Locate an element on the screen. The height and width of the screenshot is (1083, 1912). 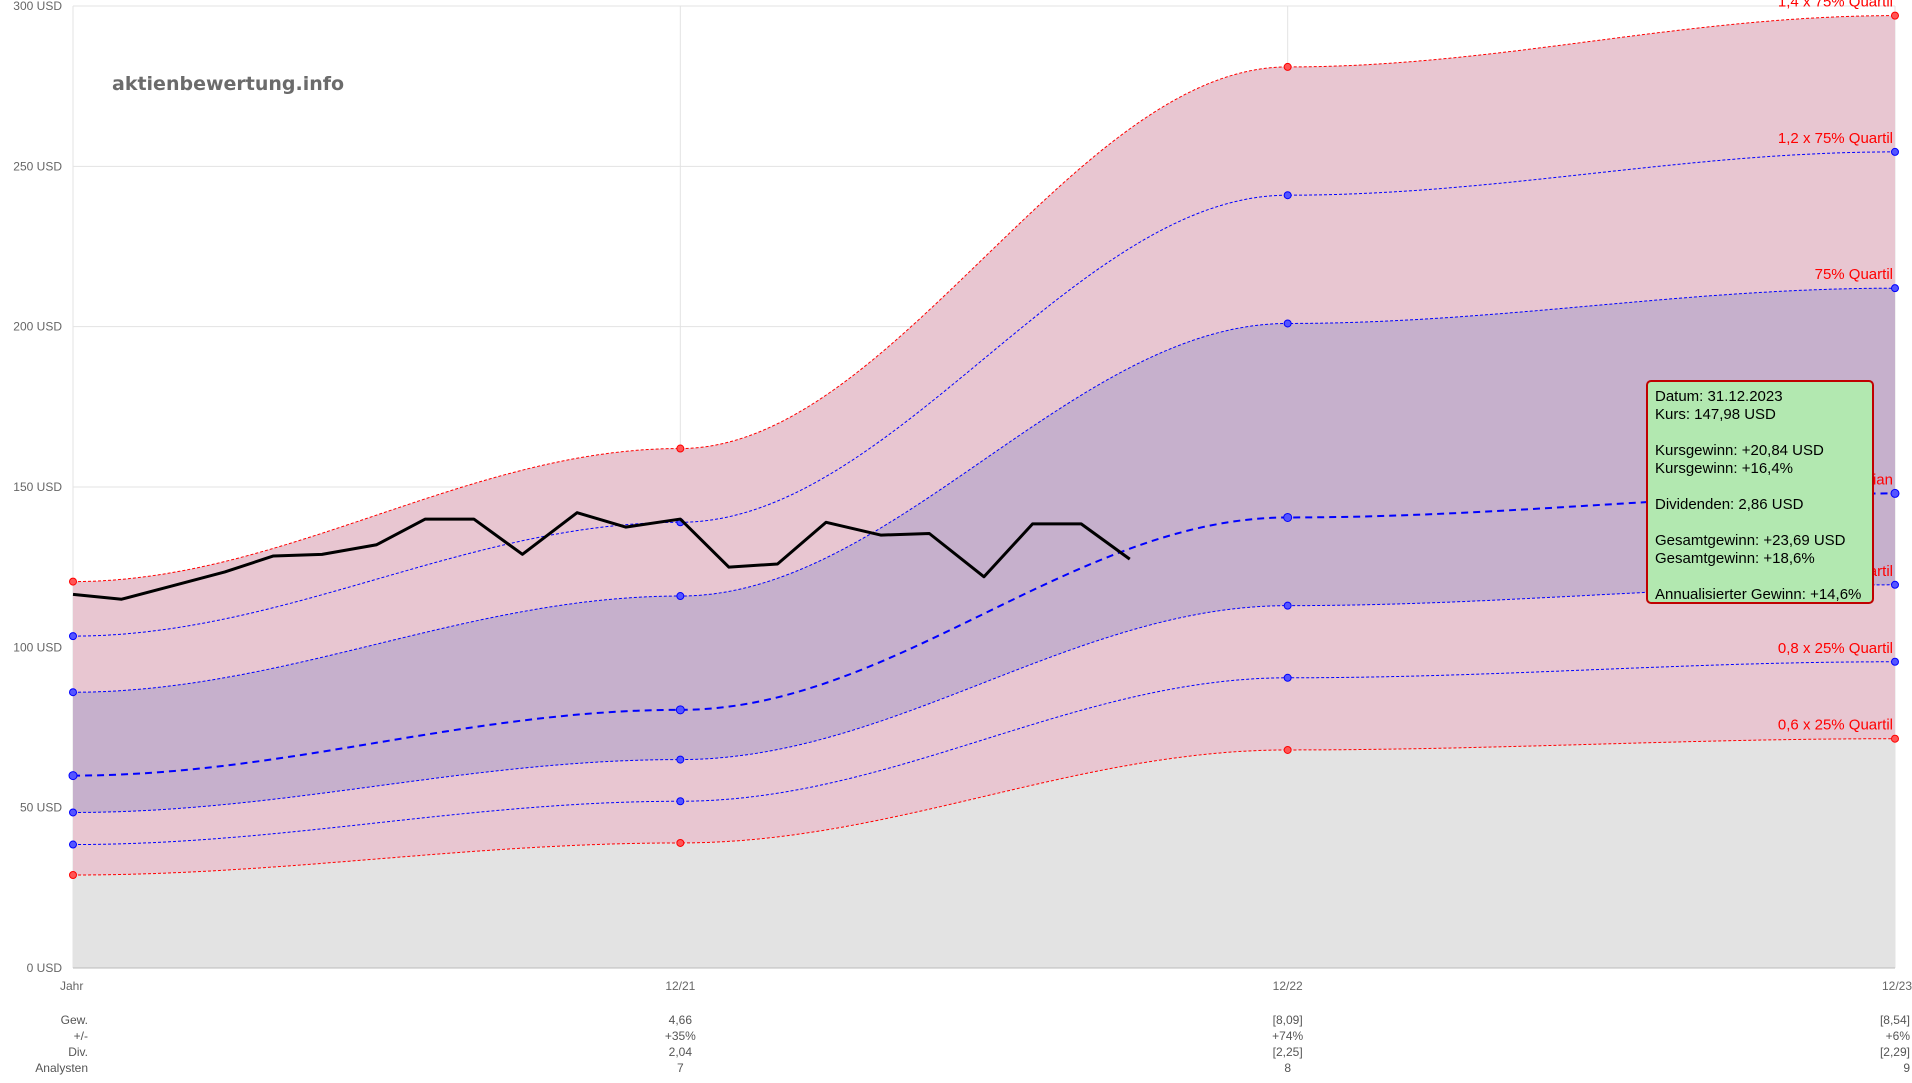
table-row-label: Div. is located at coordinates (78, 1052).